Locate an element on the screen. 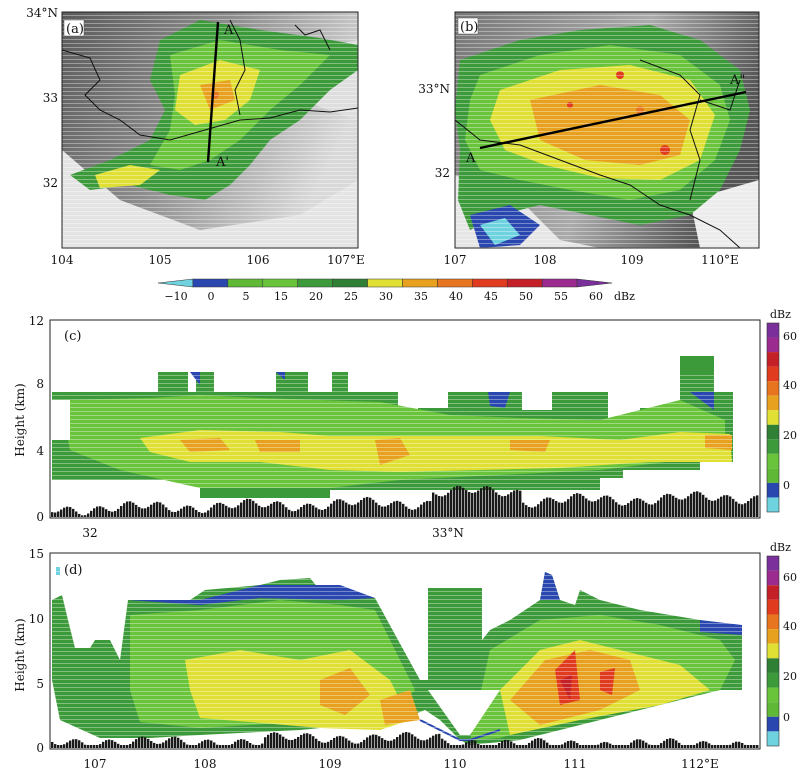 This screenshot has width=803, height=781. colorbar-tick: 0 is located at coordinates (211, 296).